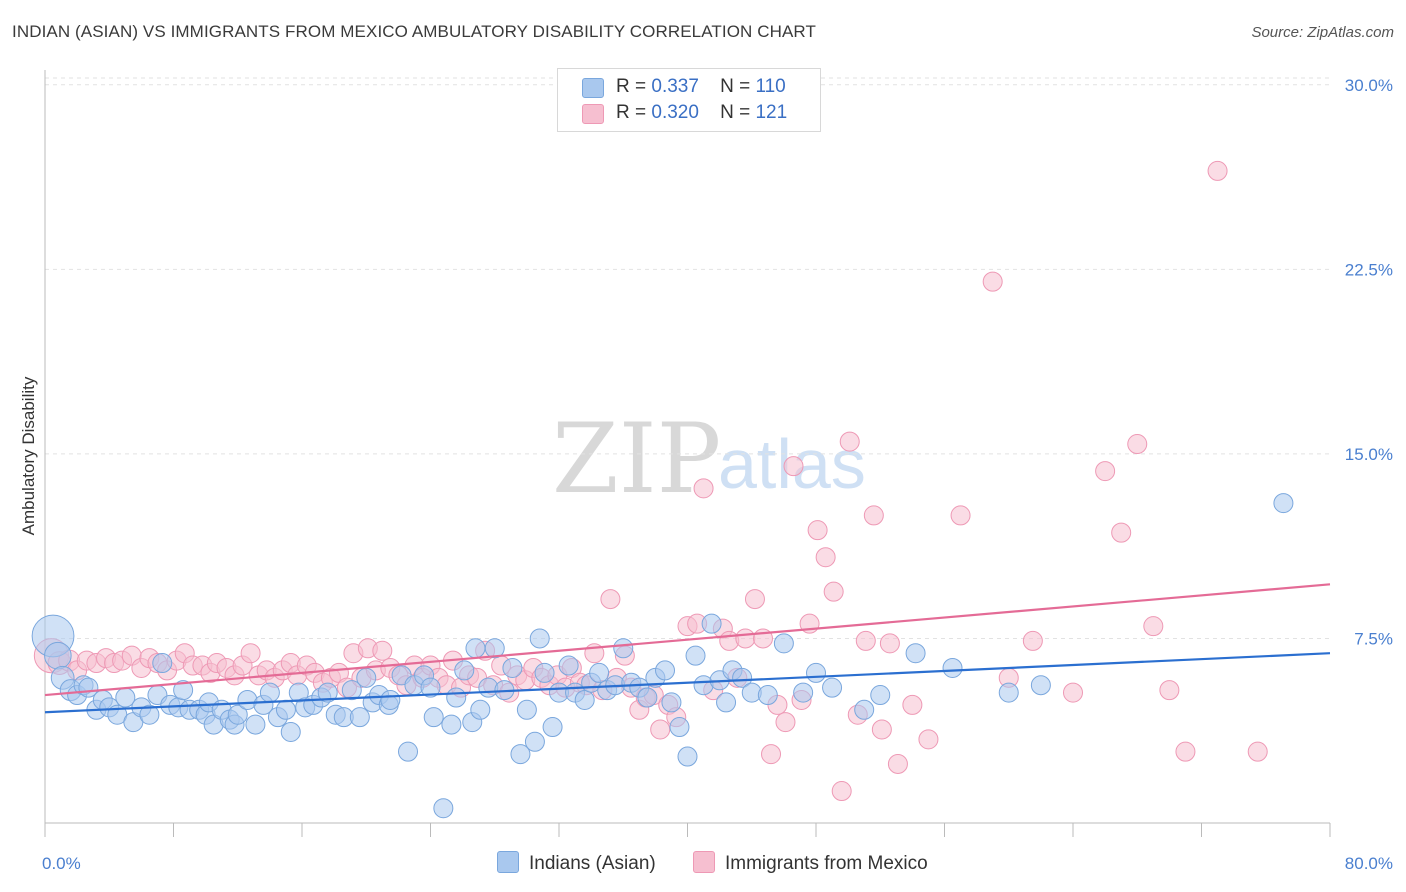 Image resolution: width=1406 pixels, height=892 pixels. What do you see at coordinates (1369, 863) in the screenshot?
I see `x-tick-label: 80.0%` at bounding box center [1369, 863].